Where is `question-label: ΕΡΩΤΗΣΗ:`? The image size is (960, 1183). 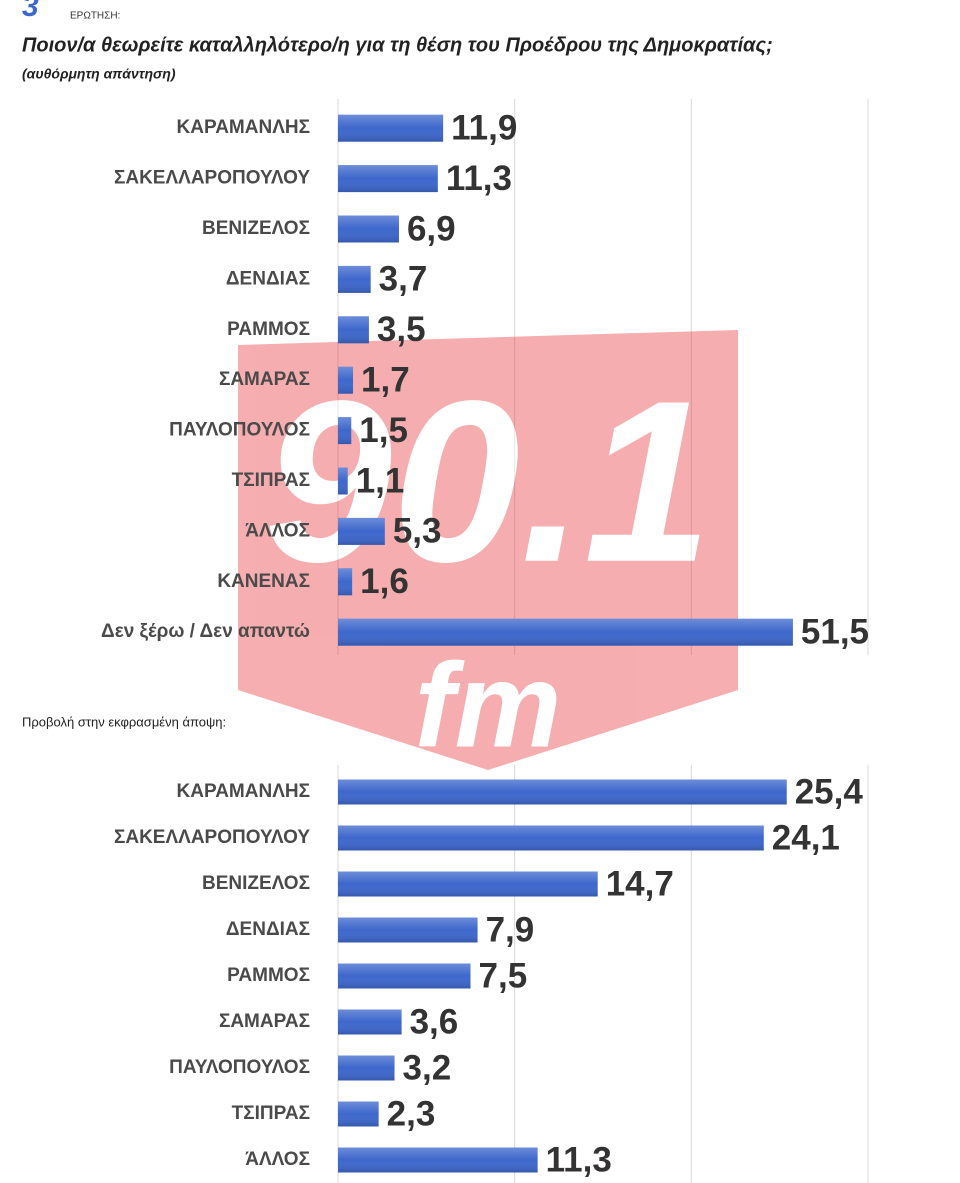 question-label: ΕΡΩΤΗΣΗ: is located at coordinates (95, 16).